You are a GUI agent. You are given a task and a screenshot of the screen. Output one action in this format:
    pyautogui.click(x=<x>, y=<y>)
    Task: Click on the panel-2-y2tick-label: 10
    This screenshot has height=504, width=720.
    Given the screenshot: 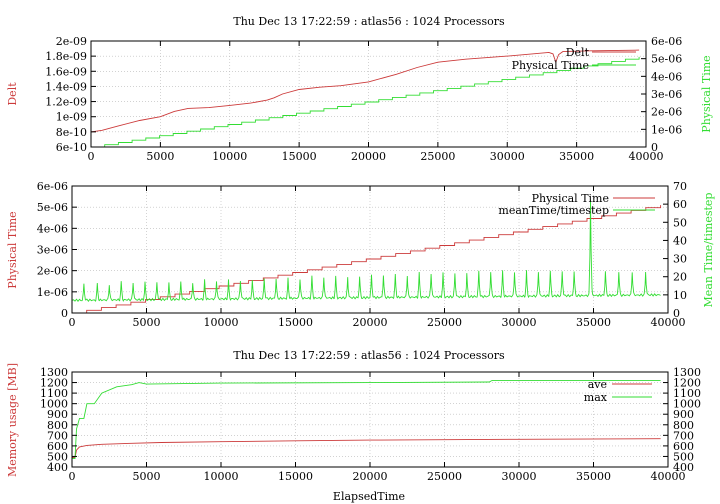 What is the action you would take?
    pyautogui.click(x=680, y=295)
    